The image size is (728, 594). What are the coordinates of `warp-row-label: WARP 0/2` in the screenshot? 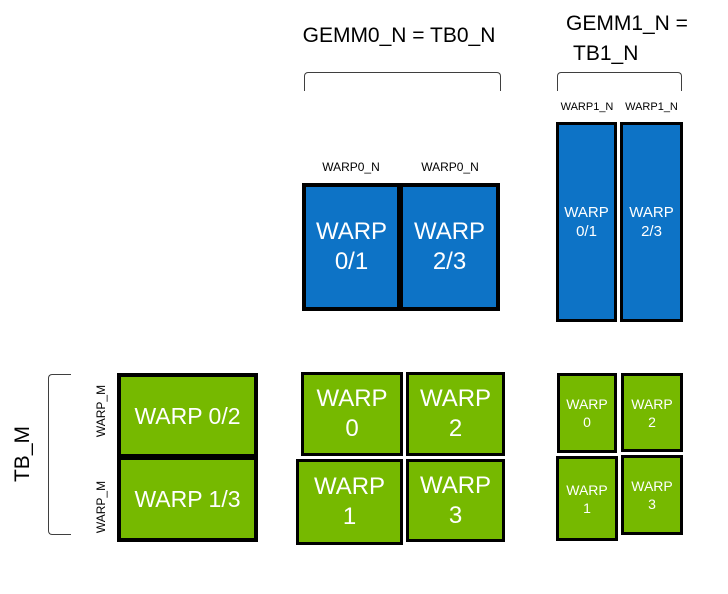 It's located at (187, 415).